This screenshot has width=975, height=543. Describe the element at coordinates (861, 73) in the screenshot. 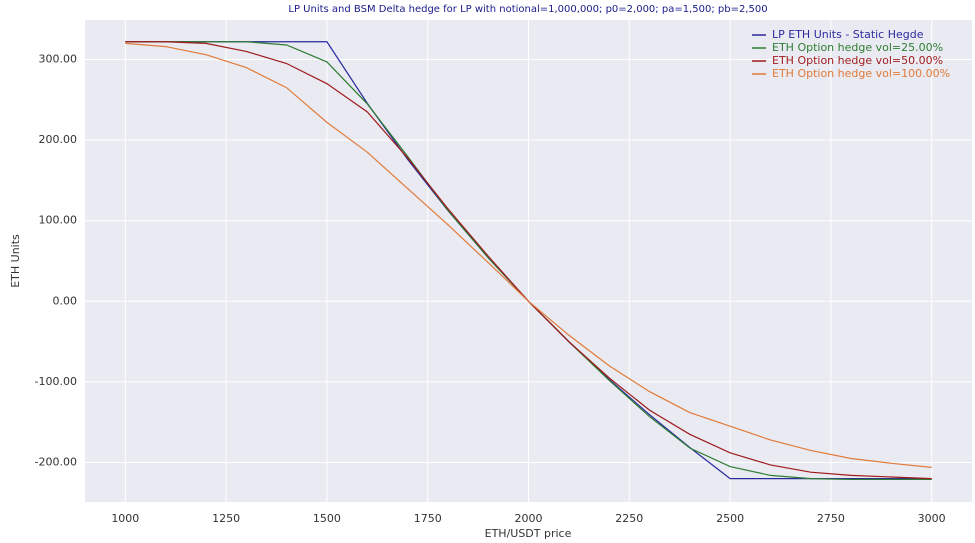

I see `legend-label: ETH Option hedge vol=100.00%` at that location.